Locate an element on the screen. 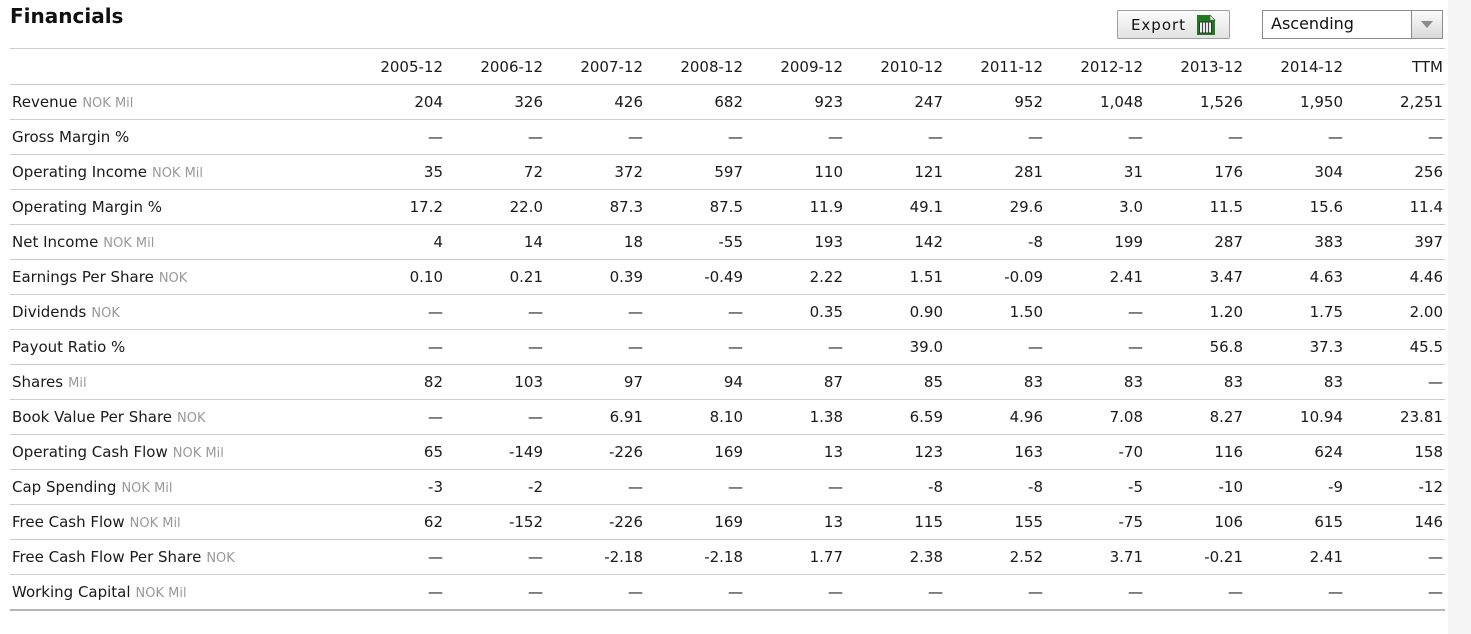 The width and height of the screenshot is (1471, 634). value-cell: 103 is located at coordinates (495, 382).